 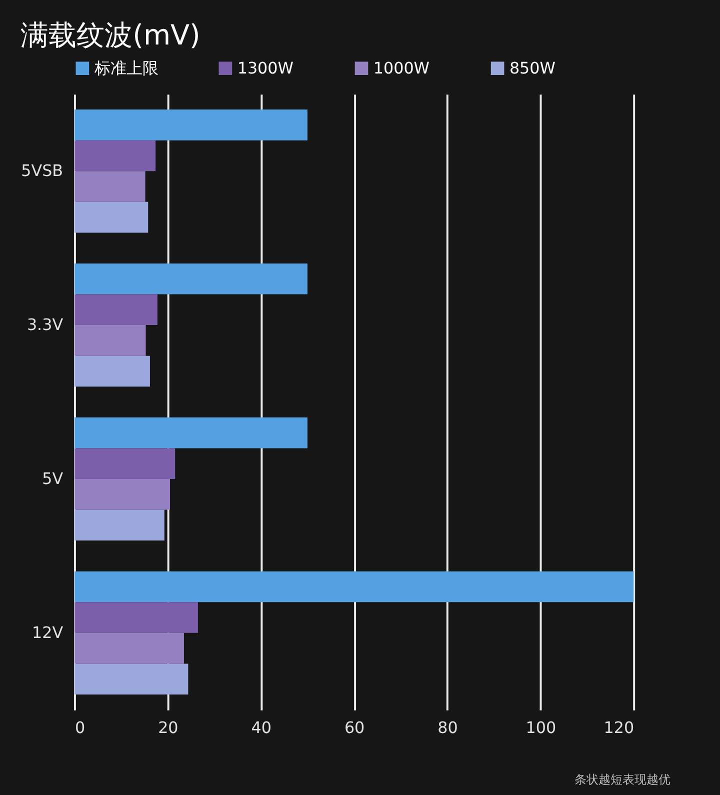 What do you see at coordinates (53, 478) in the screenshot?
I see `y-tick-label: 5V` at bounding box center [53, 478].